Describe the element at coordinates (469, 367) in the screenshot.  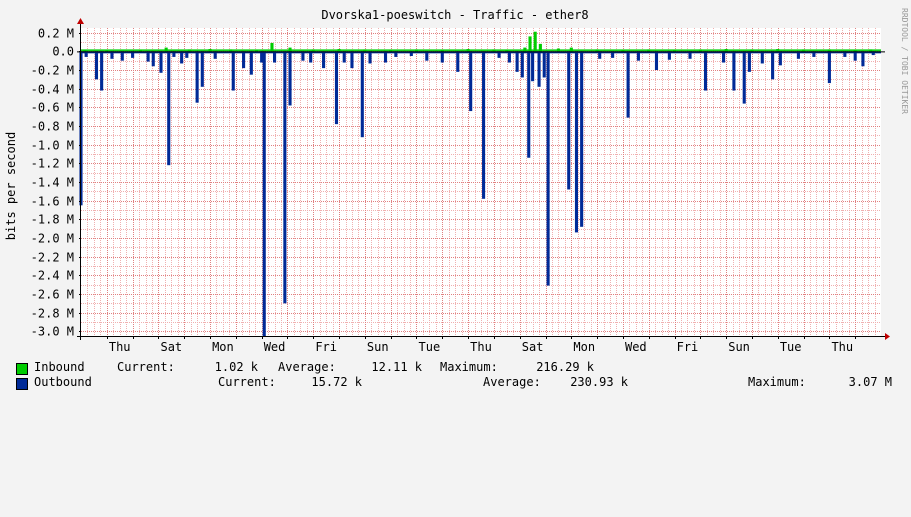
I see `legend-inbound-maximum-label: Maximum:` at that location.